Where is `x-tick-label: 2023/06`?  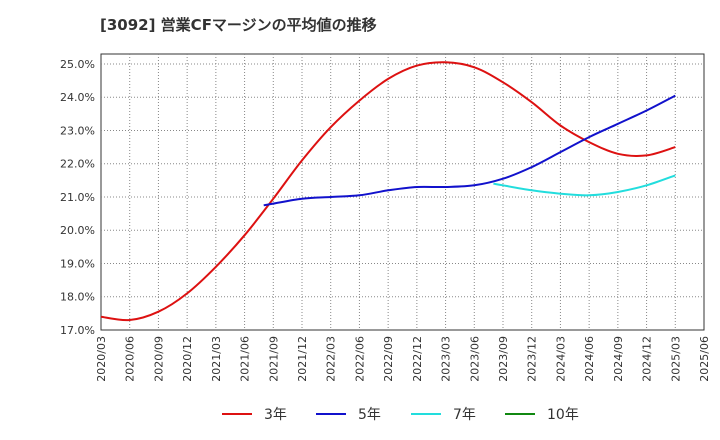 x-tick-label: 2023/06 is located at coordinates (474, 359).